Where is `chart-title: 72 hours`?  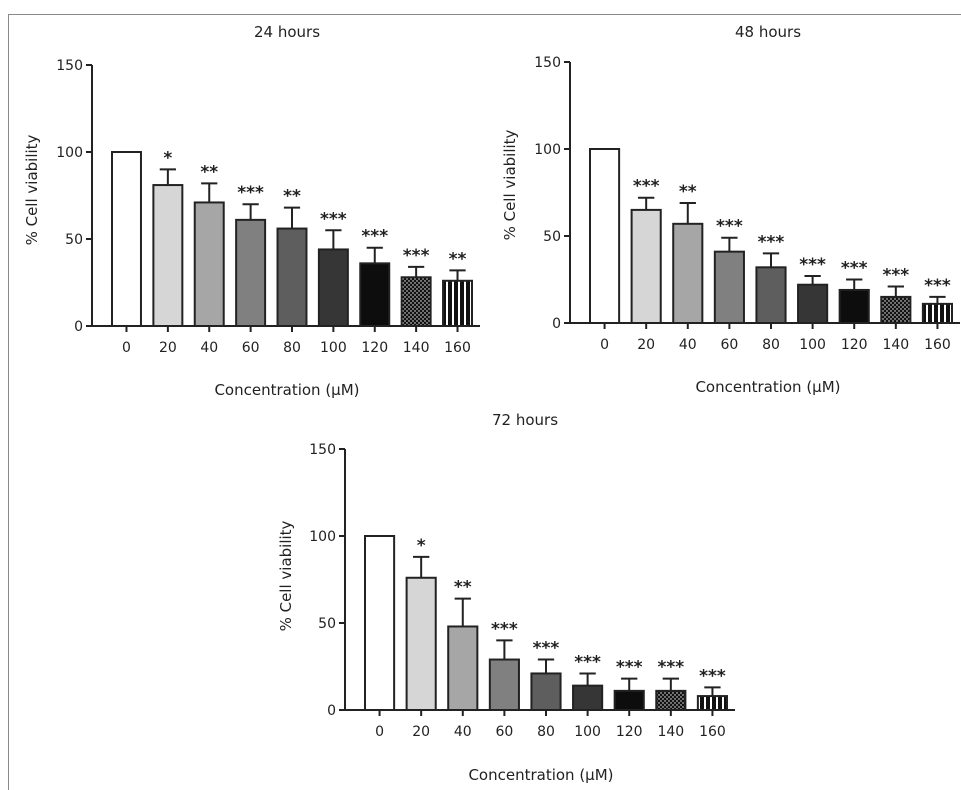
chart-title: 72 hours is located at coordinates (525, 420).